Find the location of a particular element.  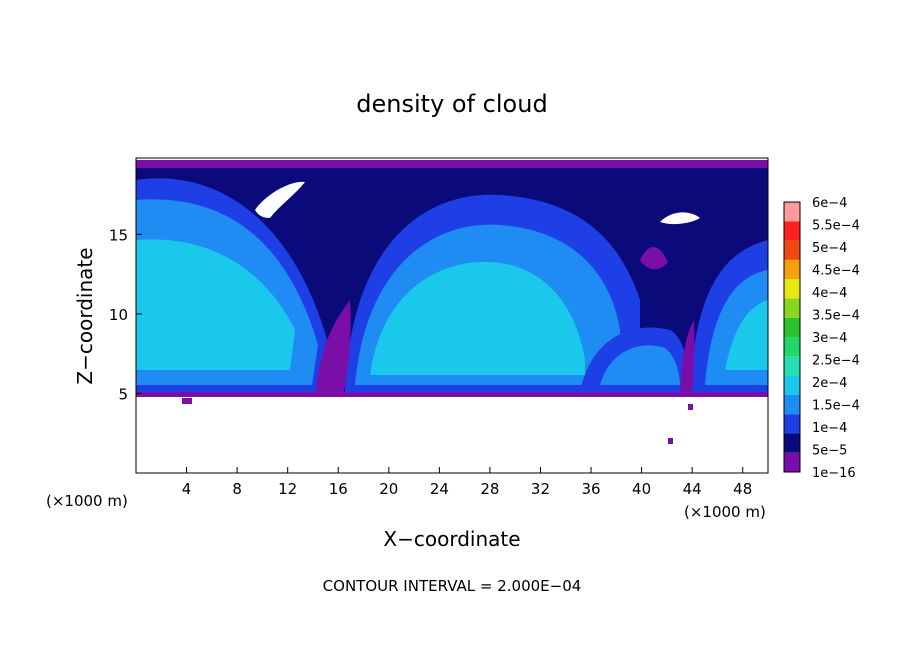

colorbar-label: 5e−5 is located at coordinates (829, 451).